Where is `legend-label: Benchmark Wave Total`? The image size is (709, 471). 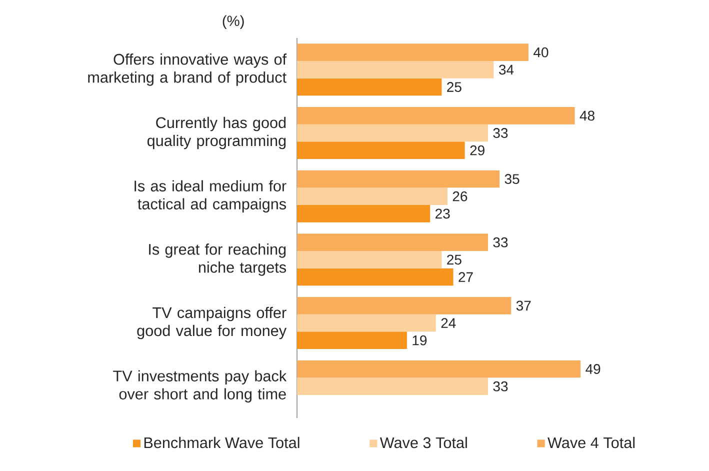
legend-label: Benchmark Wave Total is located at coordinates (222, 442).